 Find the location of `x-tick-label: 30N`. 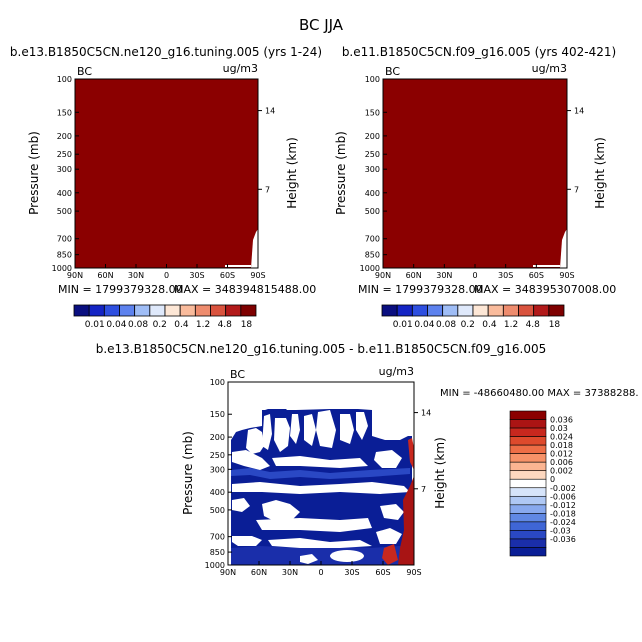

x-tick-label: 30N is located at coordinates (290, 572).